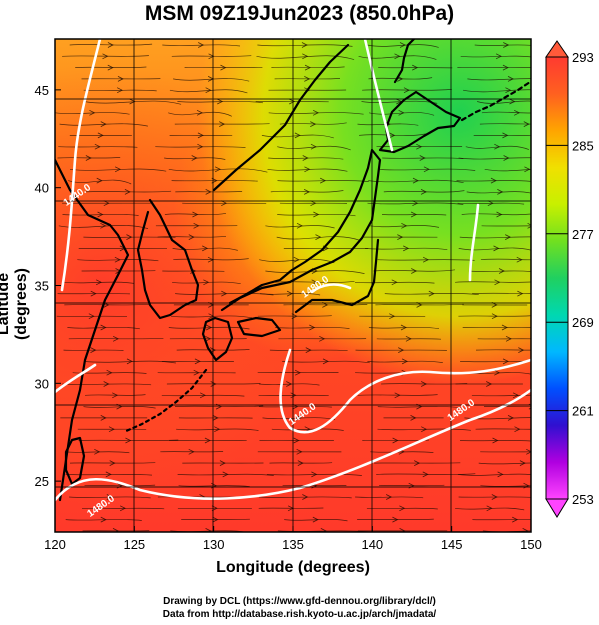  What do you see at coordinates (372, 544) in the screenshot?
I see `x-tick-label: 140` at bounding box center [372, 544].